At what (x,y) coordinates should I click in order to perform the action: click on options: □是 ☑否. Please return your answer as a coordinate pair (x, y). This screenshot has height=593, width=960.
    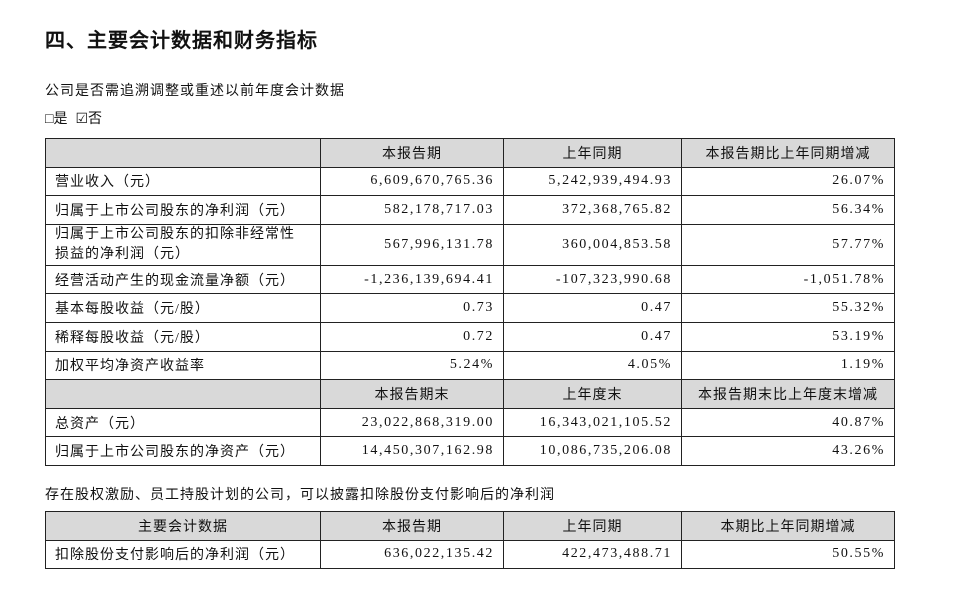
    Looking at the image, I should click on (77, 118).